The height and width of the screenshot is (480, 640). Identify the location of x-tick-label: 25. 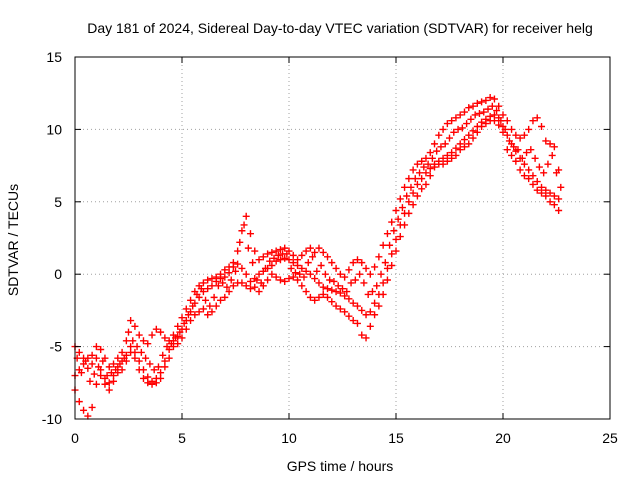
(610, 438).